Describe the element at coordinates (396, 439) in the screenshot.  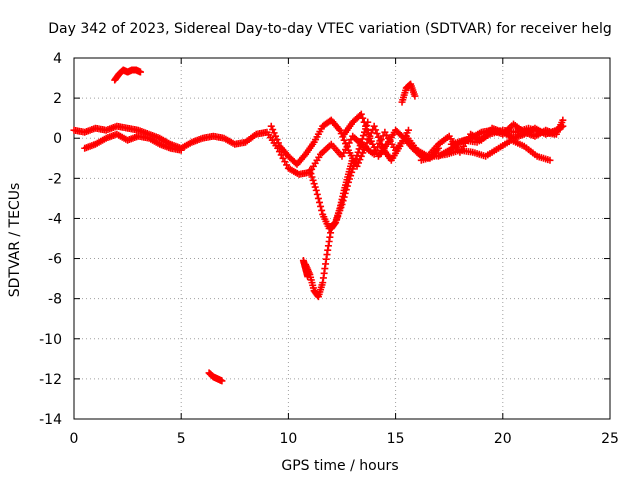
I see `x-tick-label: 15` at that location.